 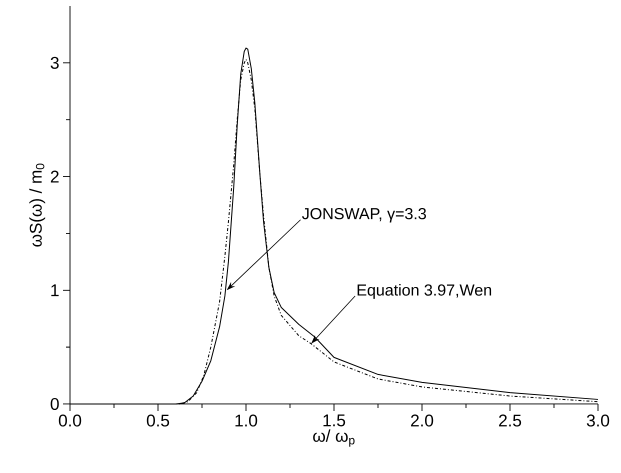 What do you see at coordinates (510, 420) in the screenshot?
I see `x-tick-label: 2.5` at bounding box center [510, 420].